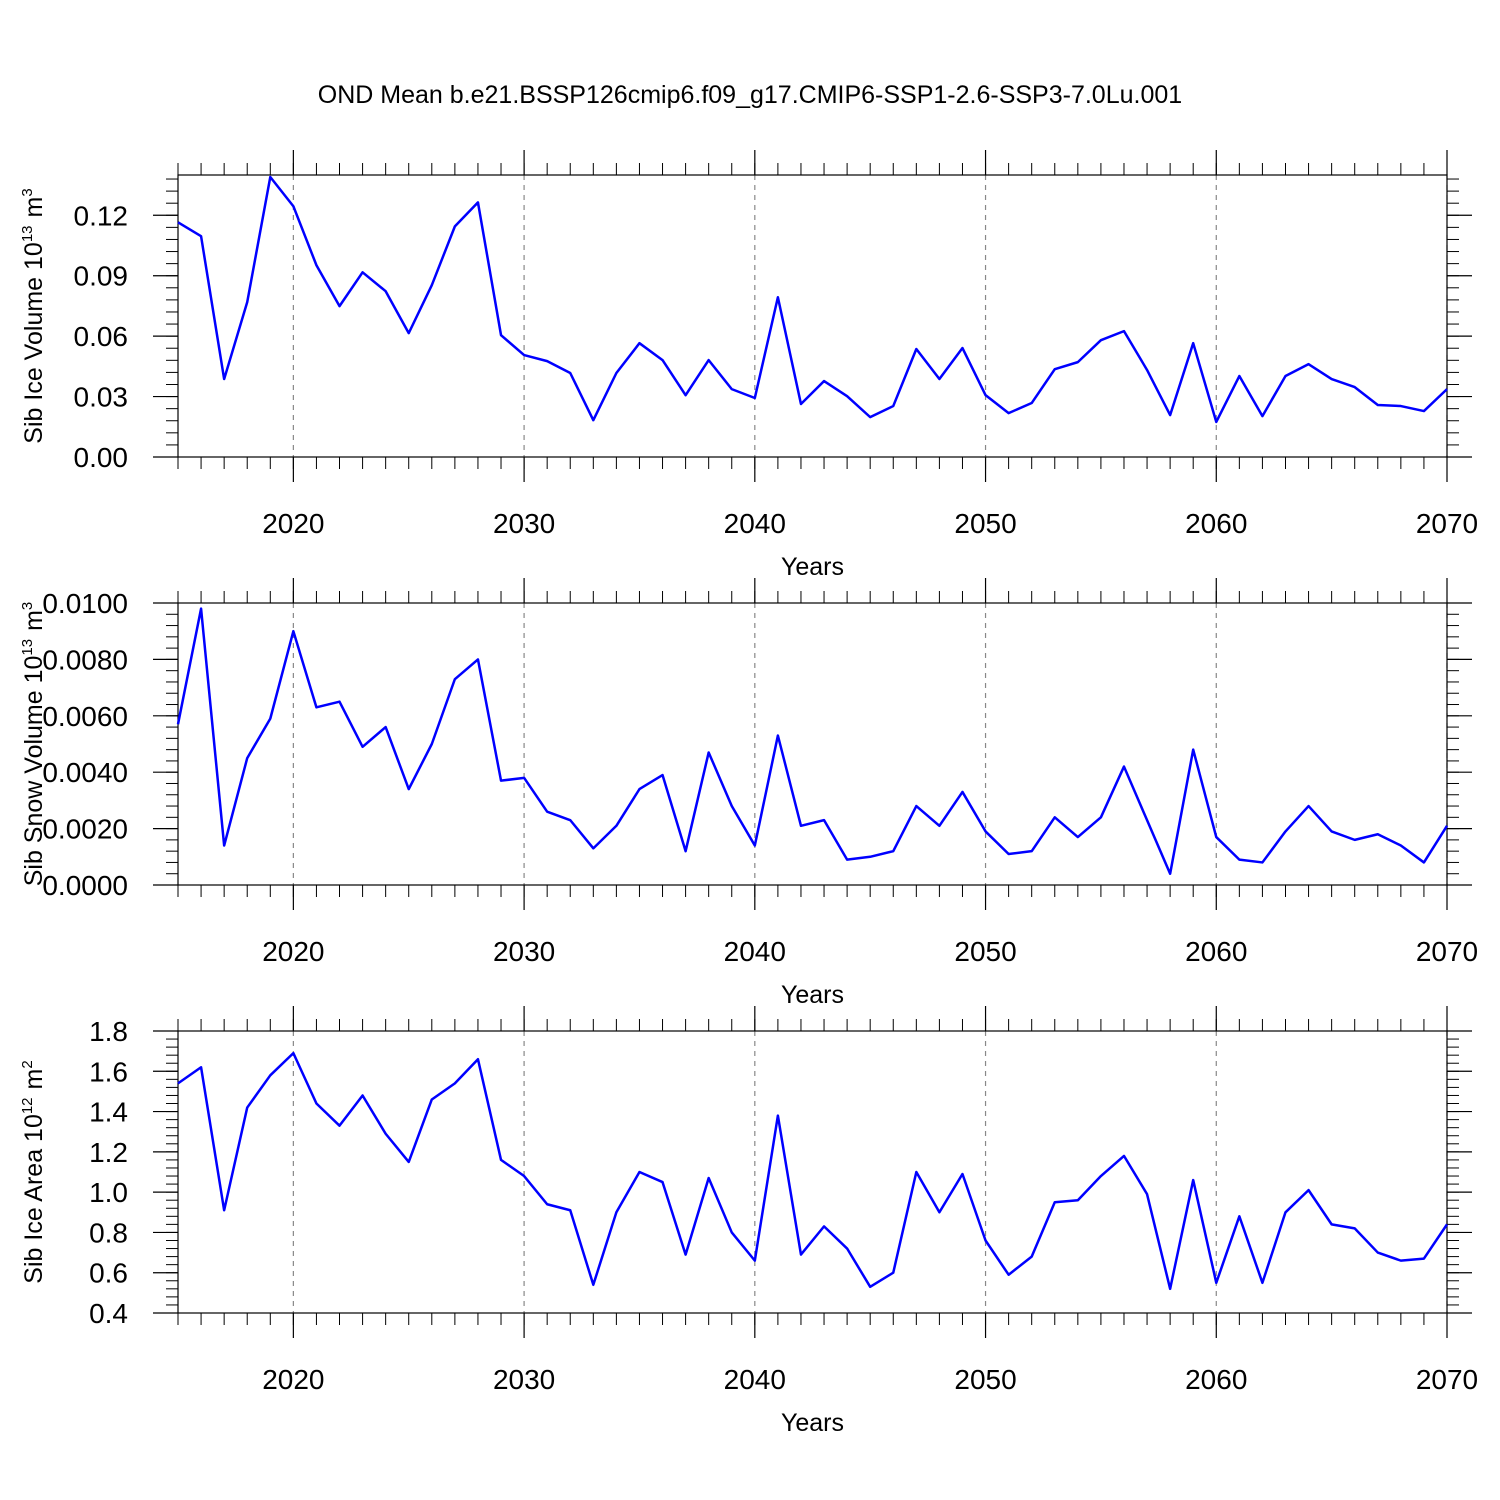  I want to click on y-tick-label: 1.4, so click(108, 1112).